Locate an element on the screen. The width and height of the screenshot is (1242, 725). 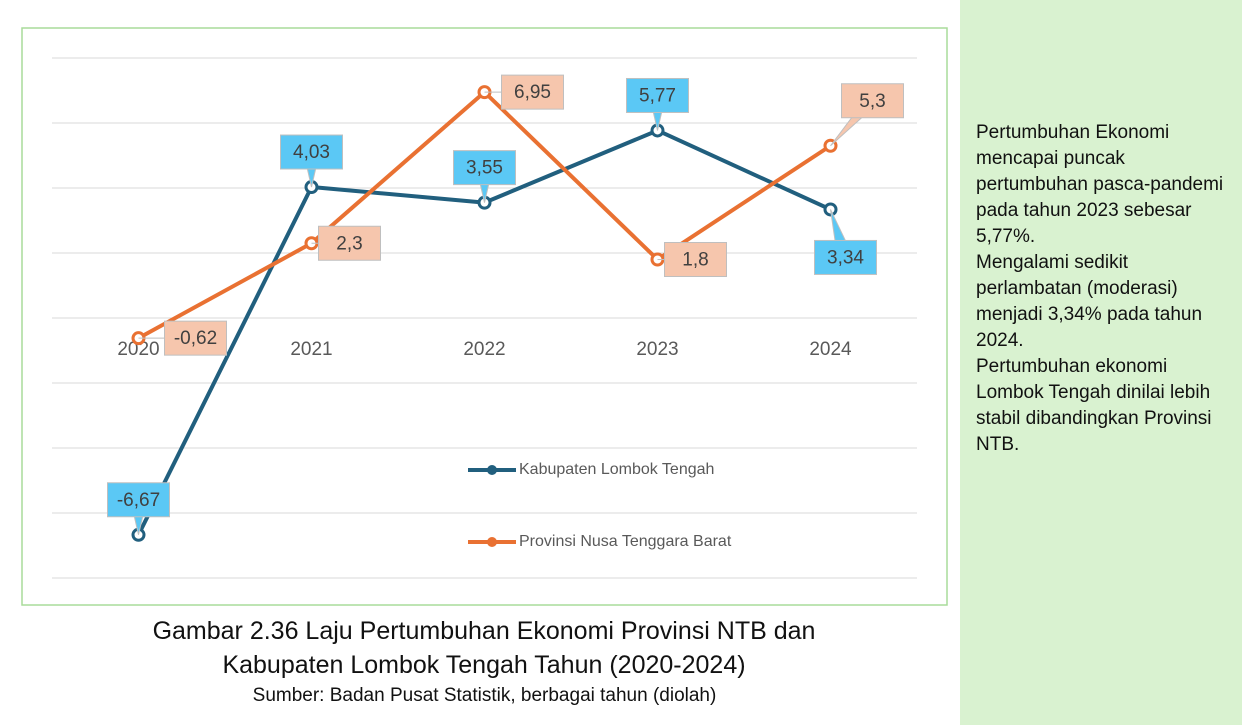
x-tick-label: 2024 is located at coordinates (830, 349).